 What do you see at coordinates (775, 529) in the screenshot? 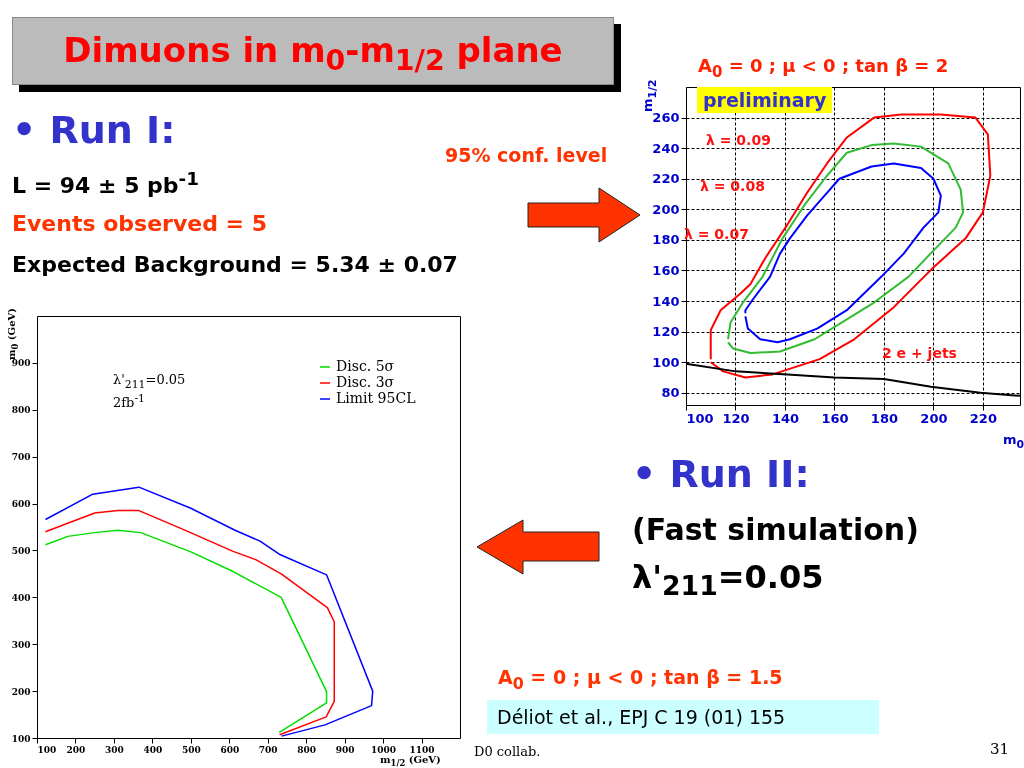
I see `text: (Fast simulation)` at bounding box center [775, 529].